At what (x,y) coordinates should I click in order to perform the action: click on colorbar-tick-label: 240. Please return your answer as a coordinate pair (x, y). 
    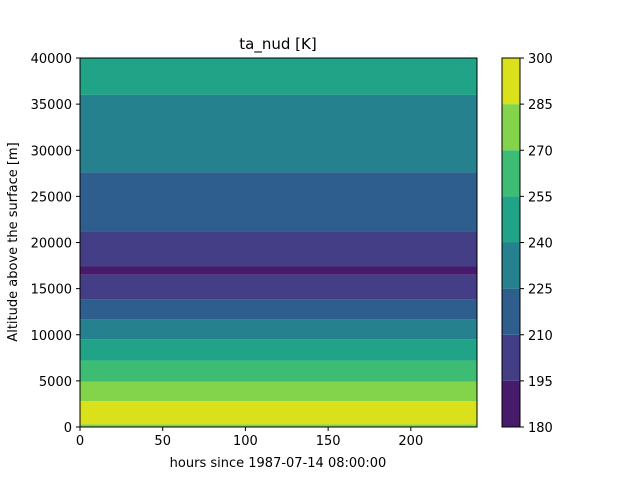
    Looking at the image, I should click on (540, 244).